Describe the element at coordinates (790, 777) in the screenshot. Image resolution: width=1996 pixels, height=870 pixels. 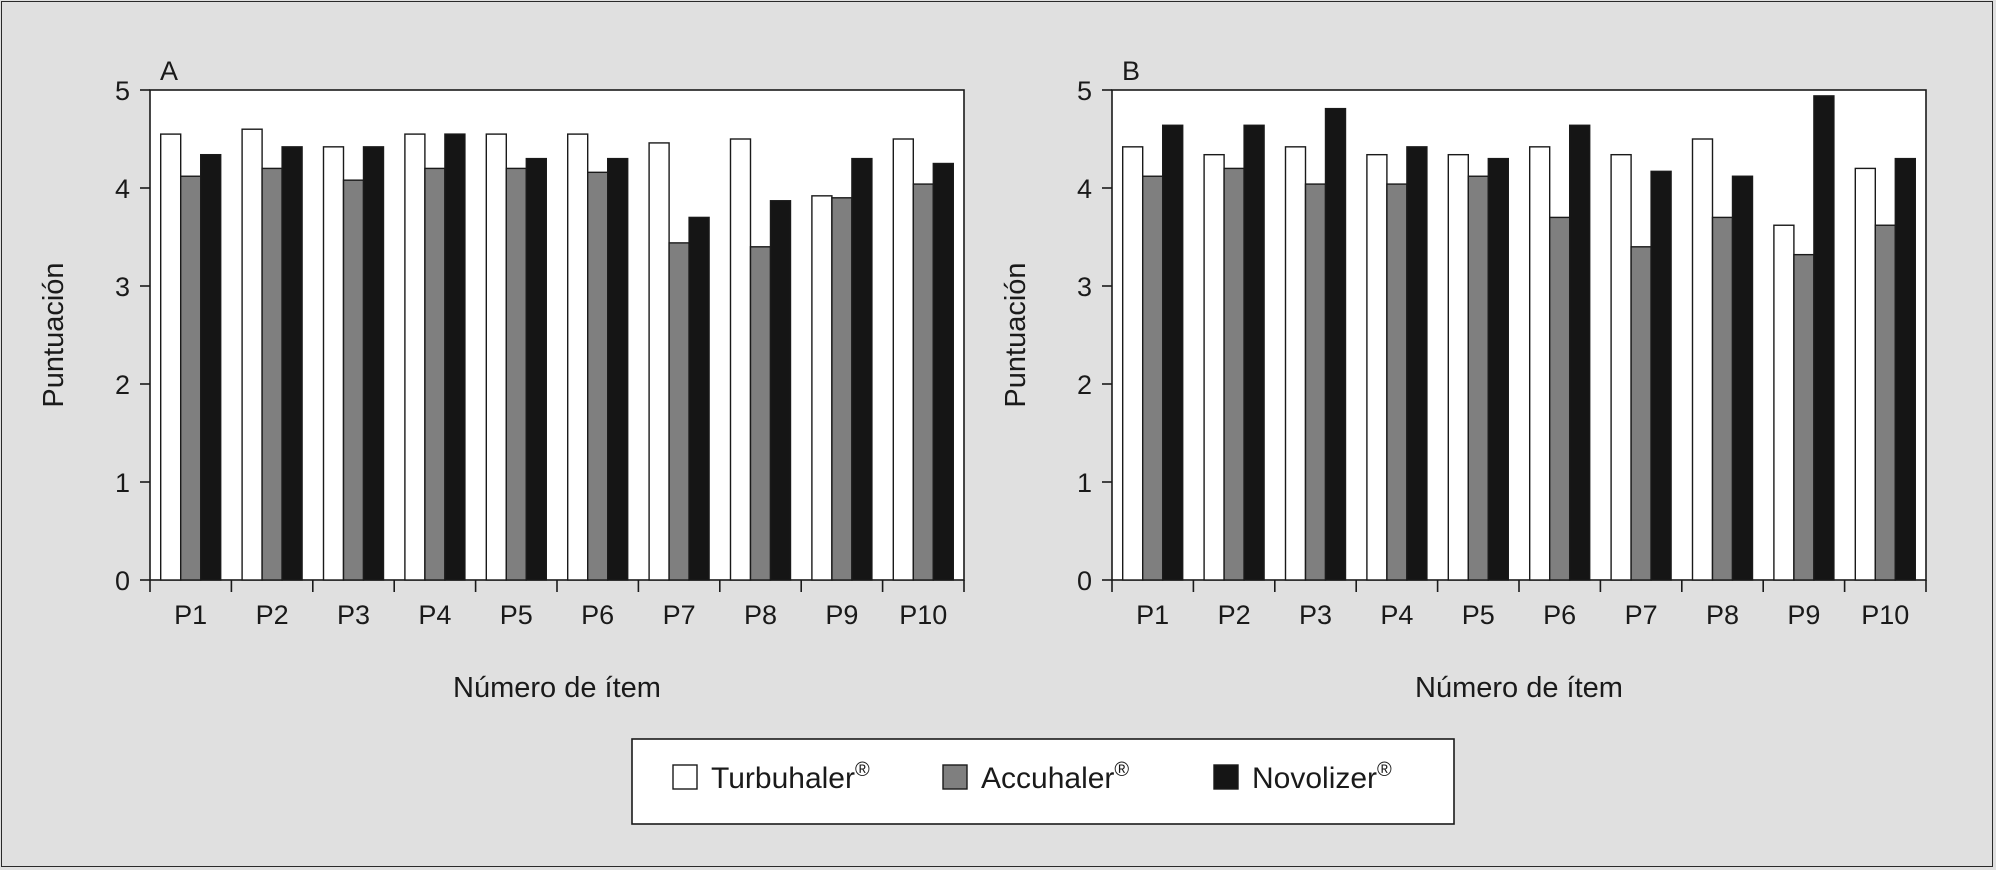
I see `legend-label-turbuhaler: Turbuhaler®` at that location.